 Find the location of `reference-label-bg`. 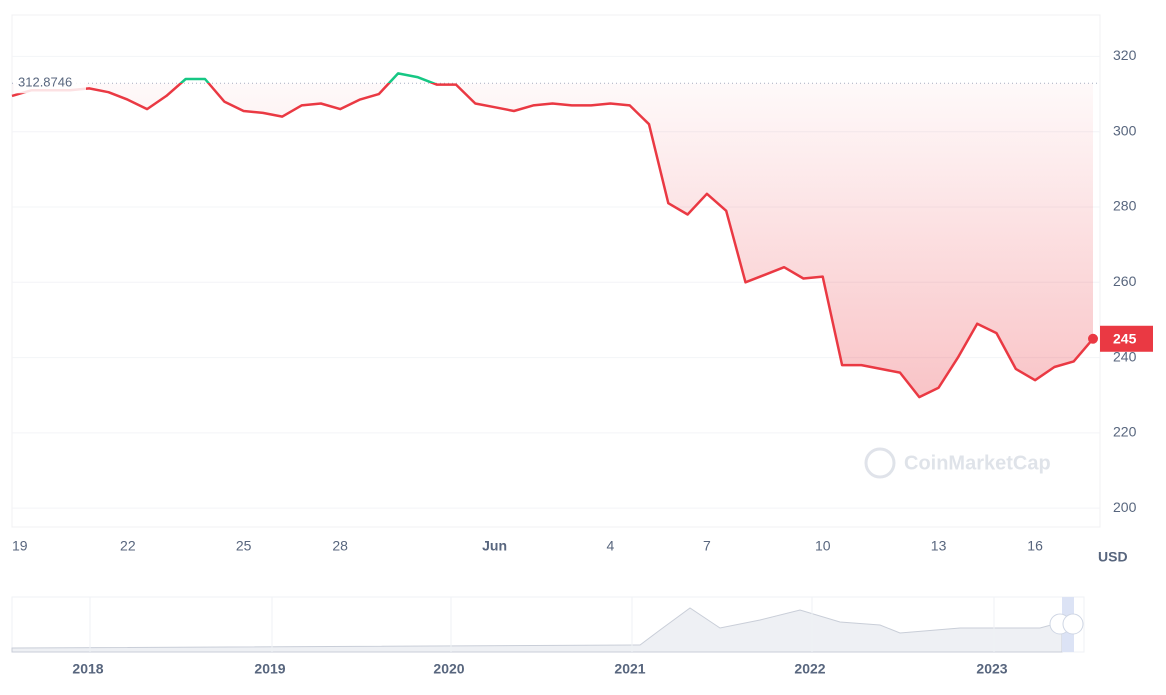

reference-label-bg is located at coordinates (50, 83).